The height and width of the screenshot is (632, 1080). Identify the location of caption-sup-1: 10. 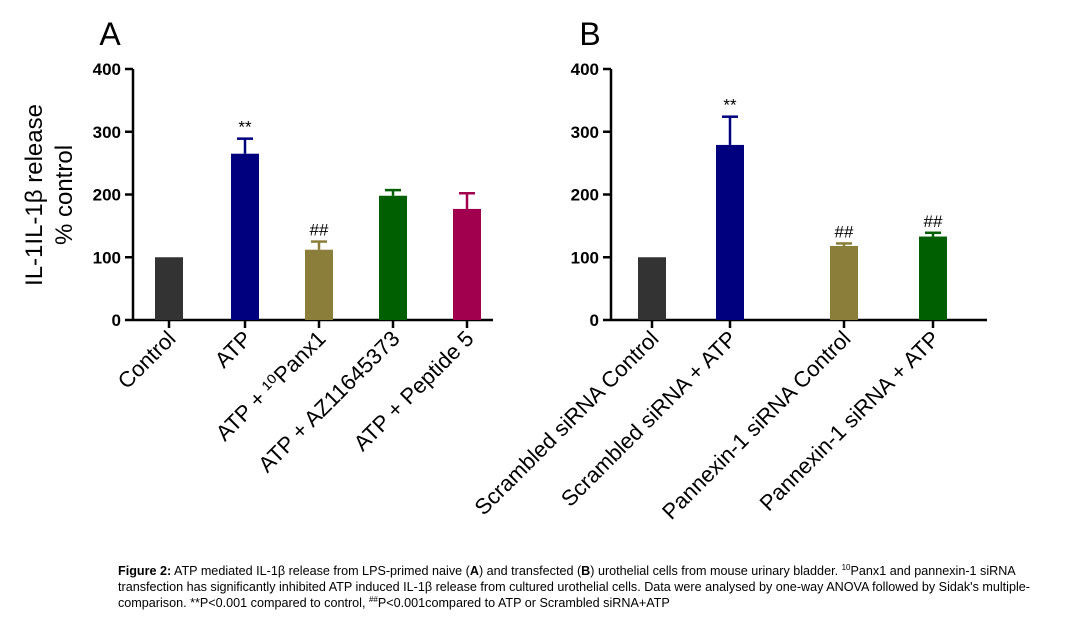
(846, 567).